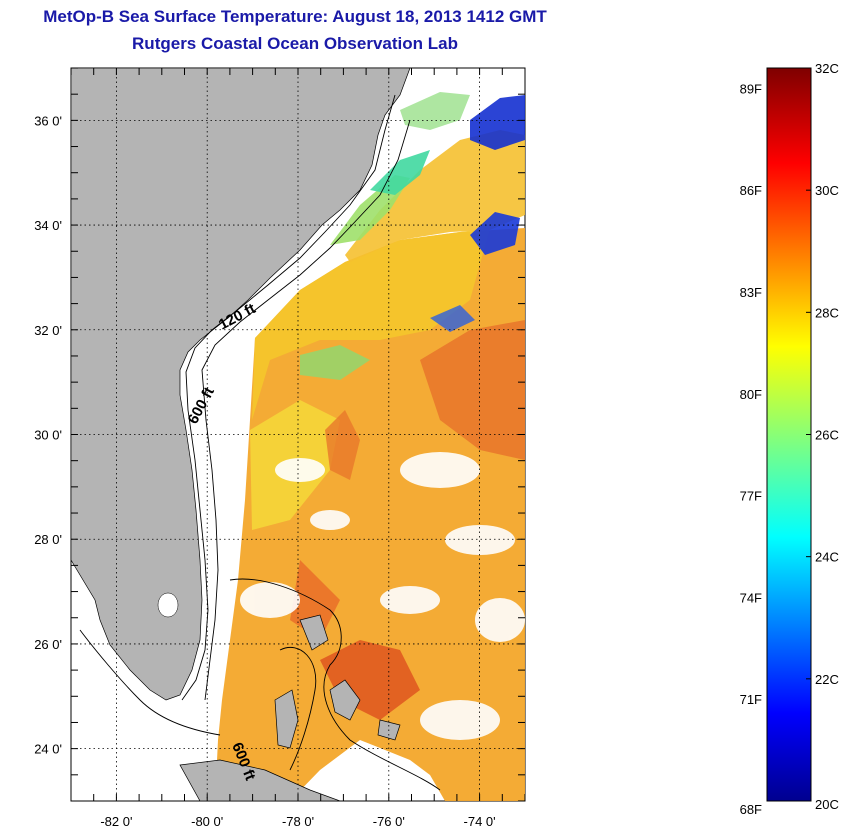 Image resolution: width=848 pixels, height=832 pixels. I want to click on colorbar-f-label: 74F, so click(751, 597).